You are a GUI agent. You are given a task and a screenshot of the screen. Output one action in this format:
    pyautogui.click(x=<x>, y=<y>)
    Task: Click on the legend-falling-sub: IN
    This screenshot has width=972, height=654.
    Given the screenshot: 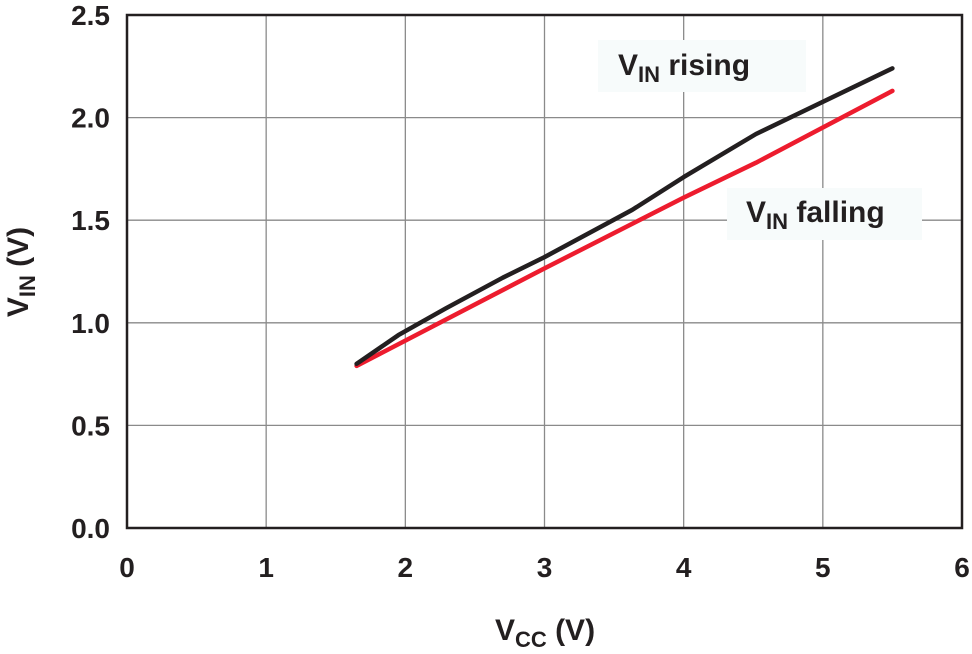 What is the action you would take?
    pyautogui.click(x=777, y=221)
    